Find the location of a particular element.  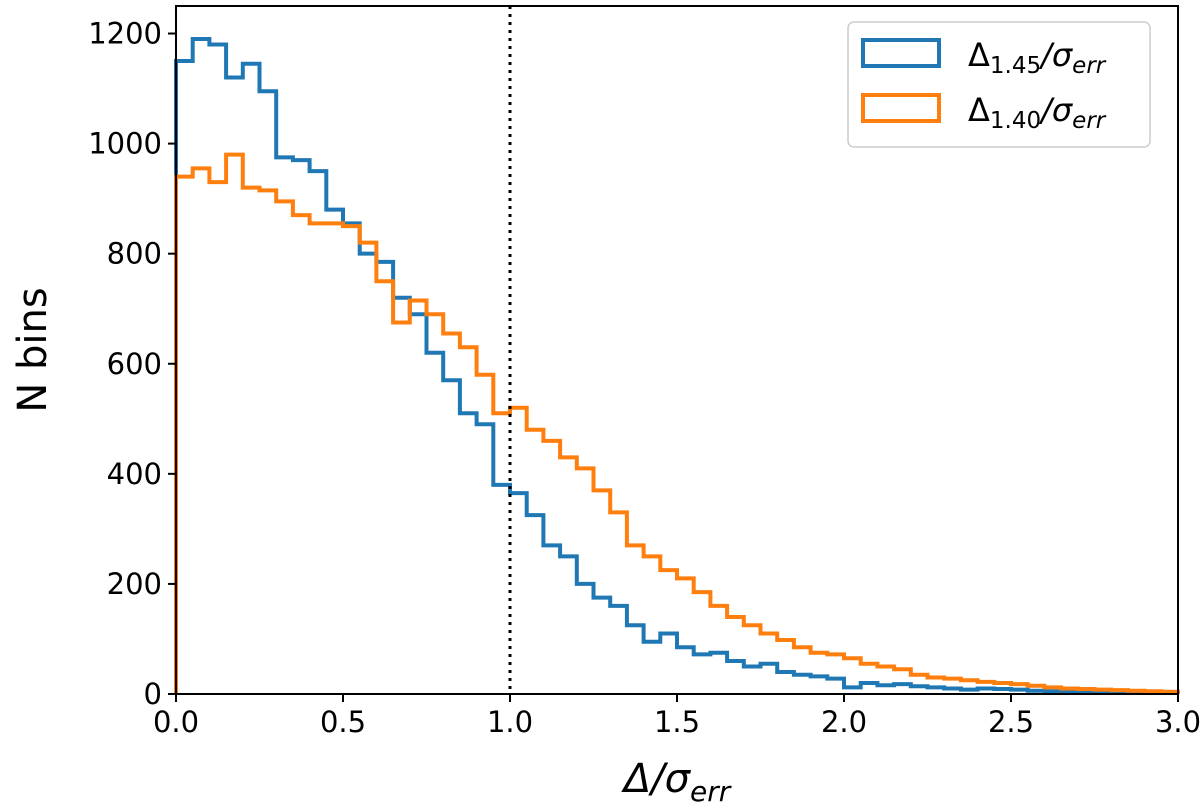

y-tick-label: 400 is located at coordinates (134, 474).